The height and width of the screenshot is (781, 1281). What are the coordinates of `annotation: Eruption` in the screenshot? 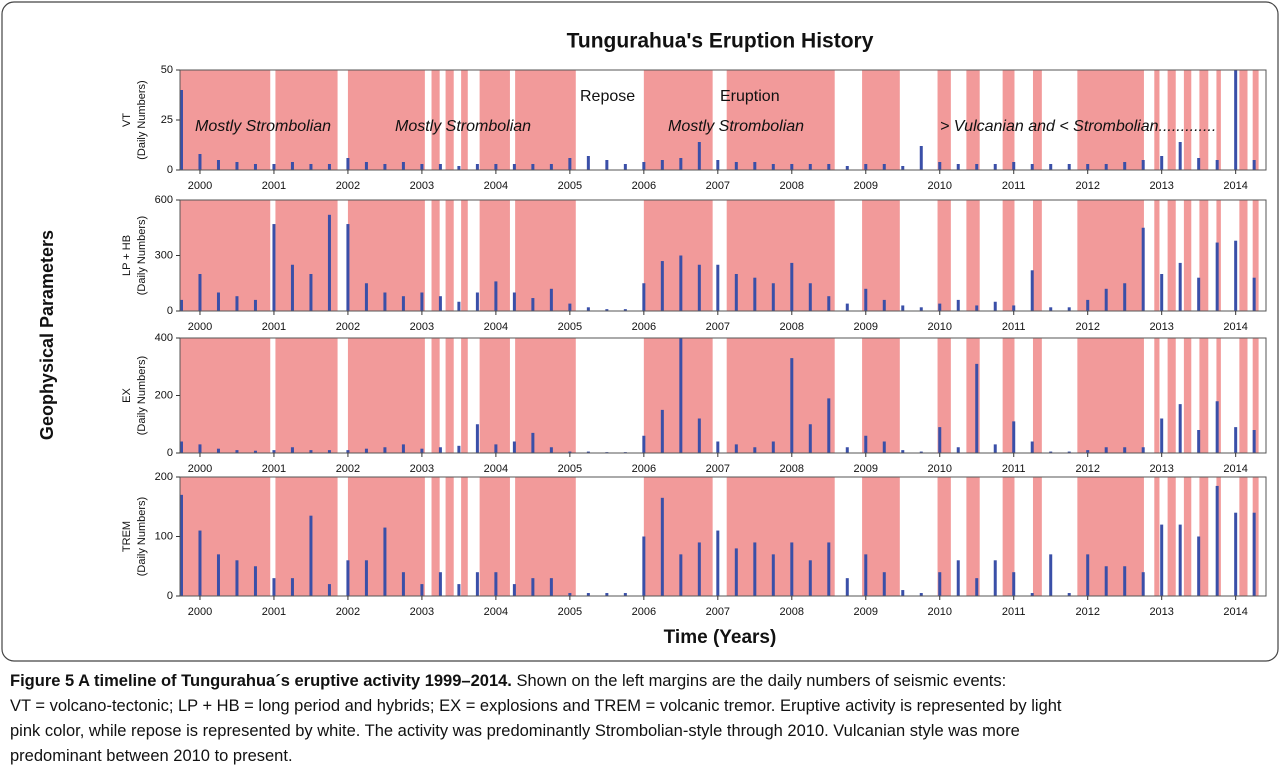 It's located at (750, 96).